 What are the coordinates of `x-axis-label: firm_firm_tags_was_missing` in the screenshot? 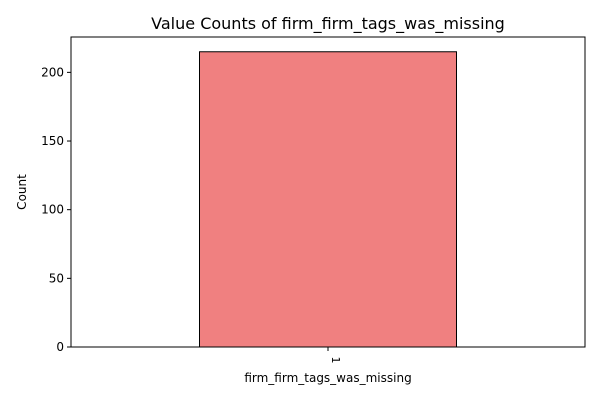 It's located at (327, 378).